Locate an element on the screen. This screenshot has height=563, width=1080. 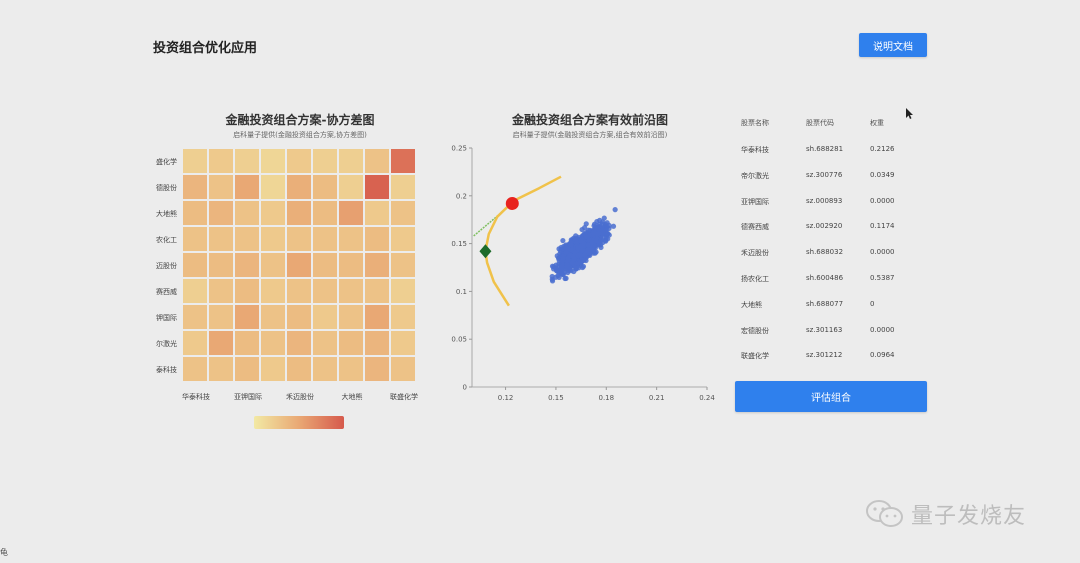
table-cell-name: 华泰科技 is located at coordinates (755, 150).